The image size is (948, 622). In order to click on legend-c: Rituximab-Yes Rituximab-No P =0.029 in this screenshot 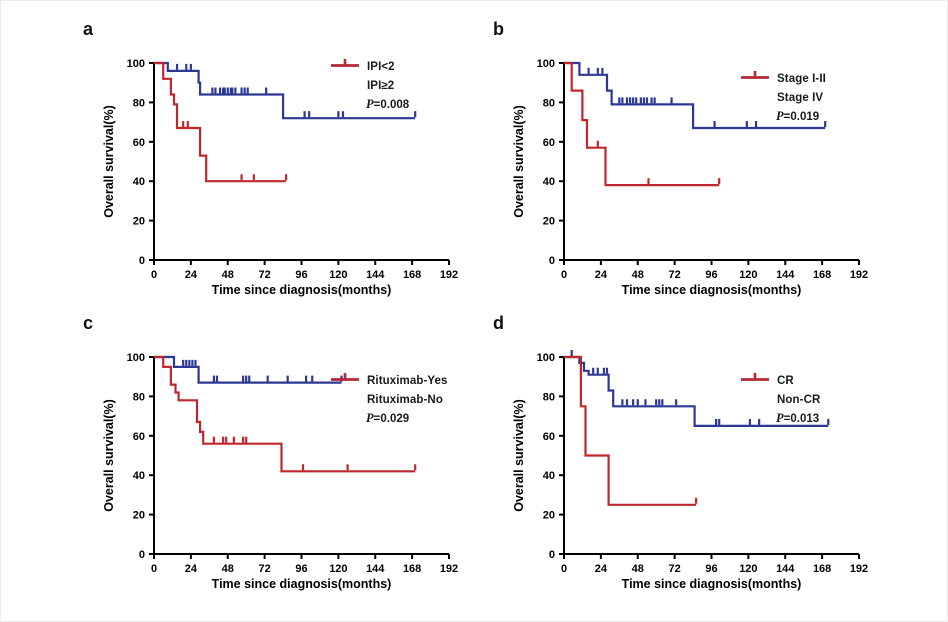, I will do `click(388, 399)`.